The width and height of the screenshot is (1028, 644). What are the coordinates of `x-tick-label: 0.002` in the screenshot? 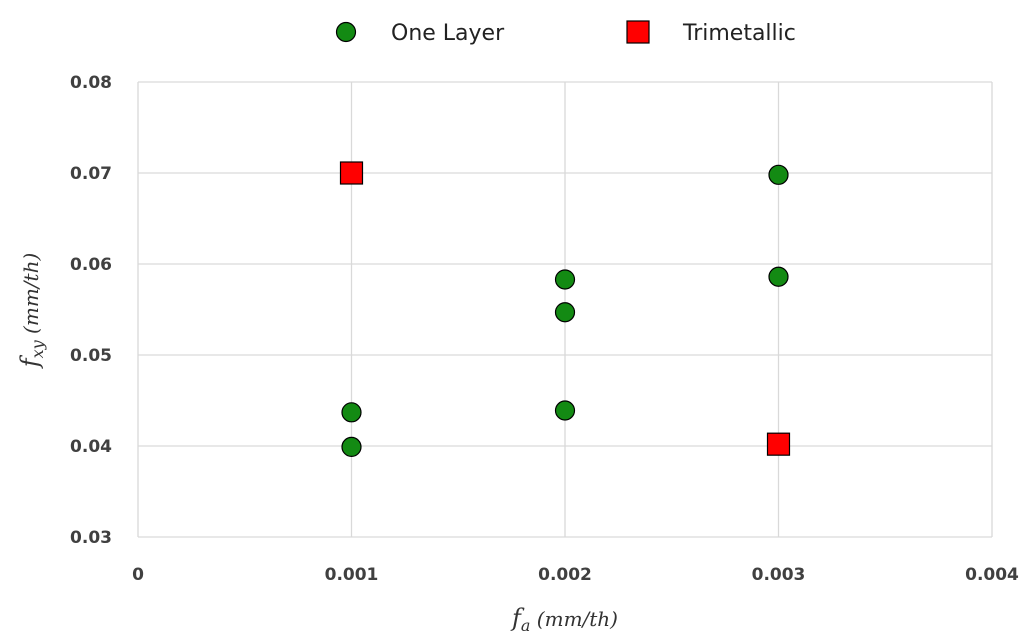 It's located at (565, 575).